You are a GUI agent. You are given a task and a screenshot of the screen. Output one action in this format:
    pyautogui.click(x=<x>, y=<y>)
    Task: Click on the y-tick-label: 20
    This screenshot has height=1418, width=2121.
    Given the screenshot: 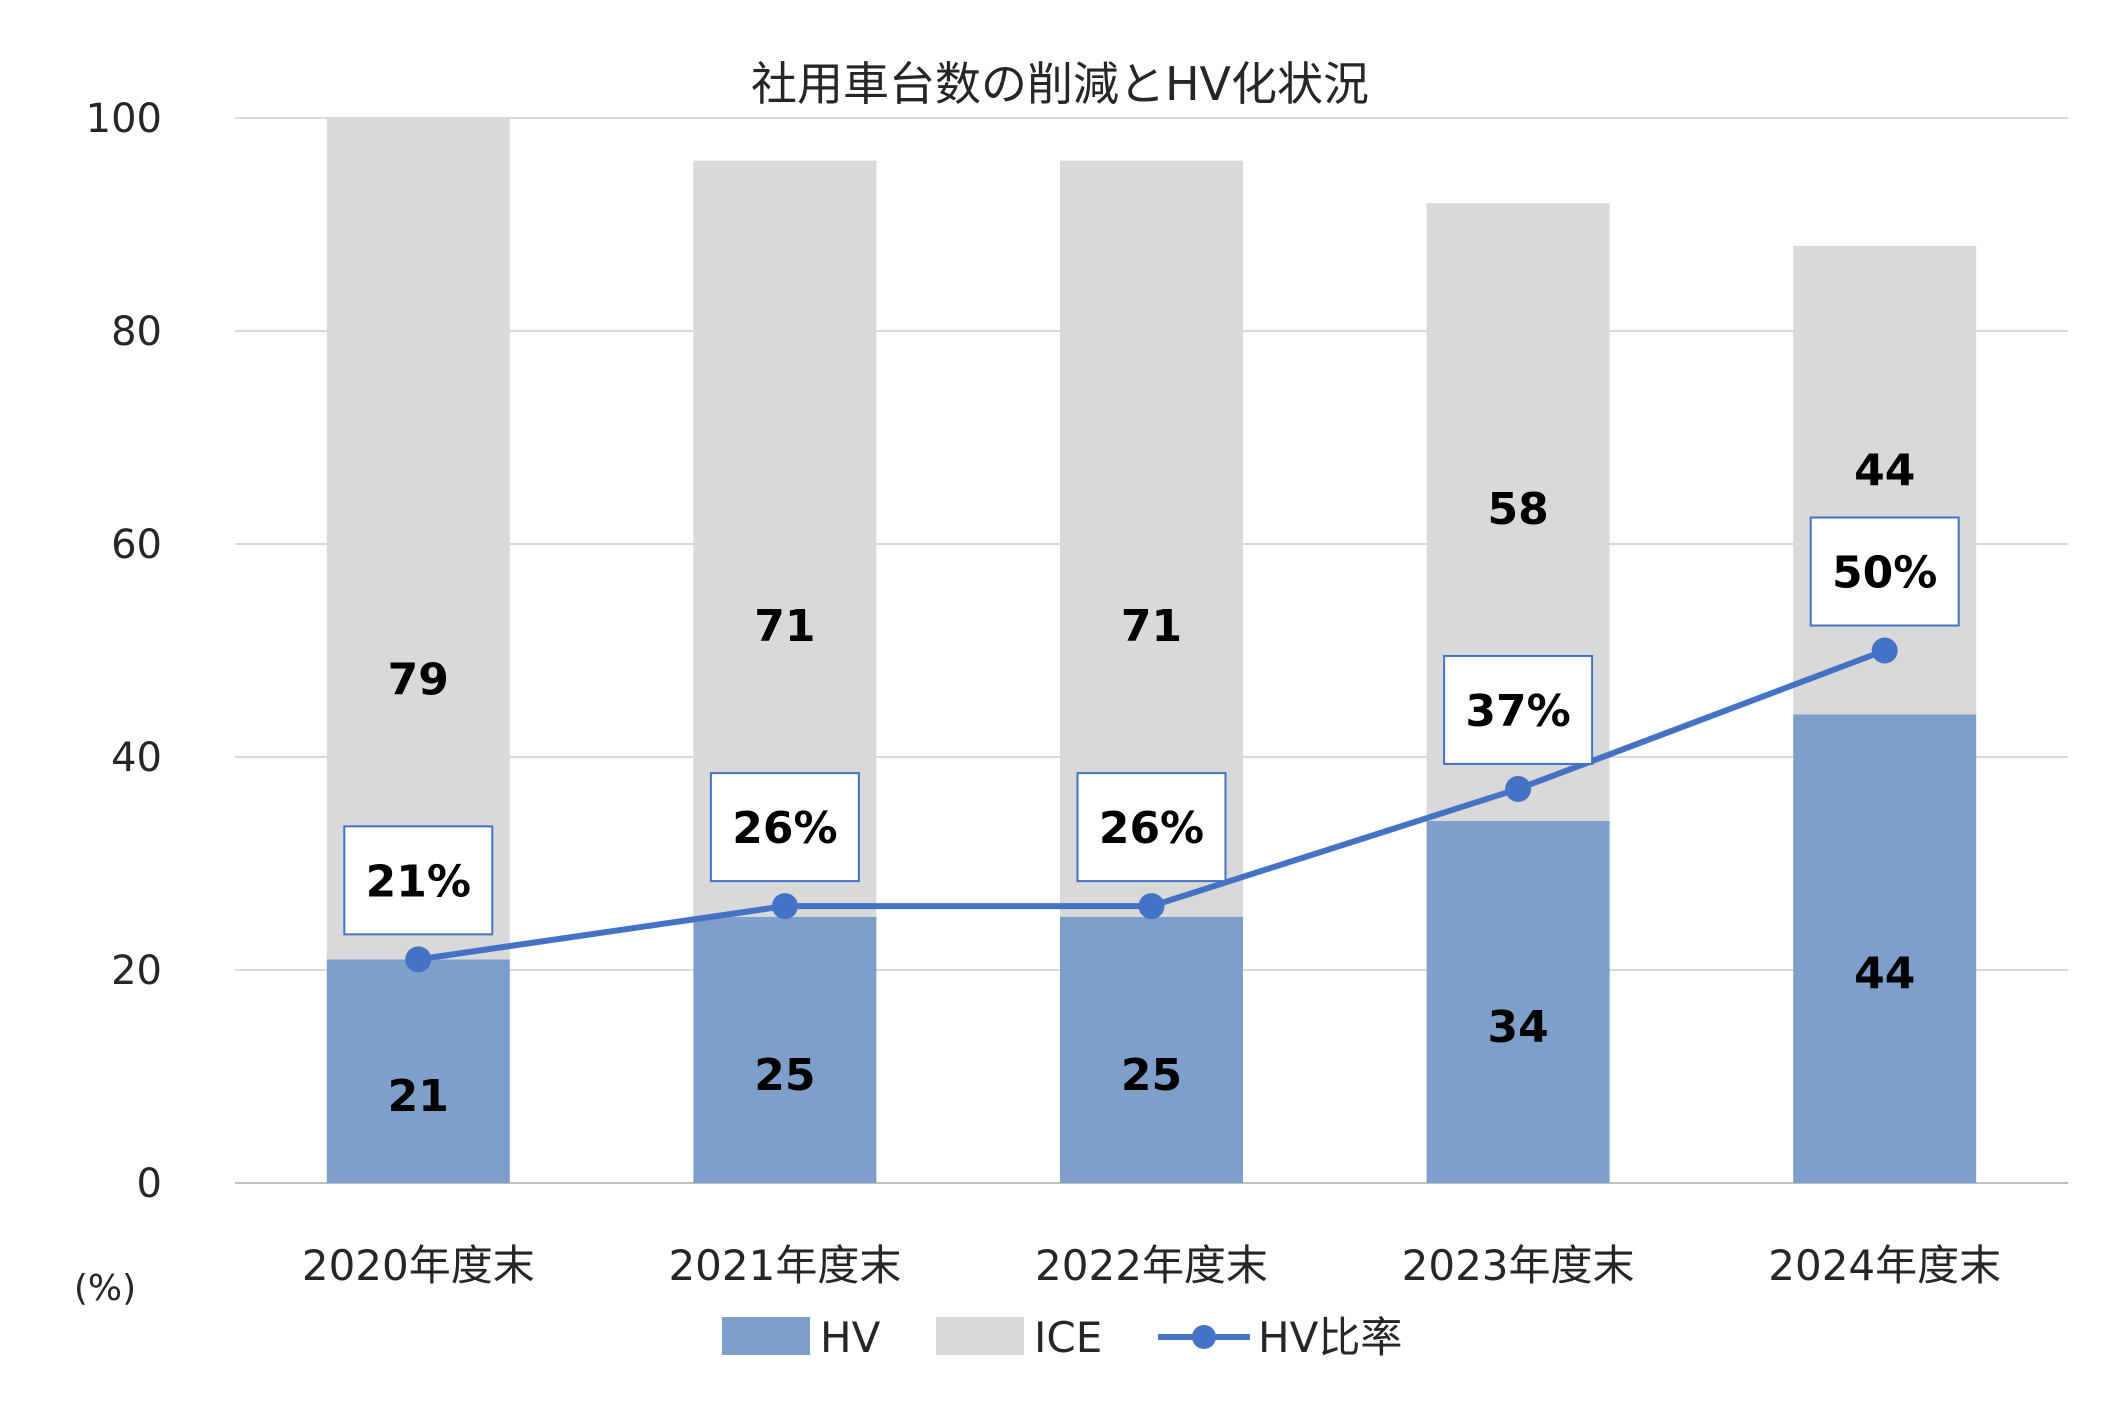 What is the action you would take?
    pyautogui.click(x=136, y=971)
    